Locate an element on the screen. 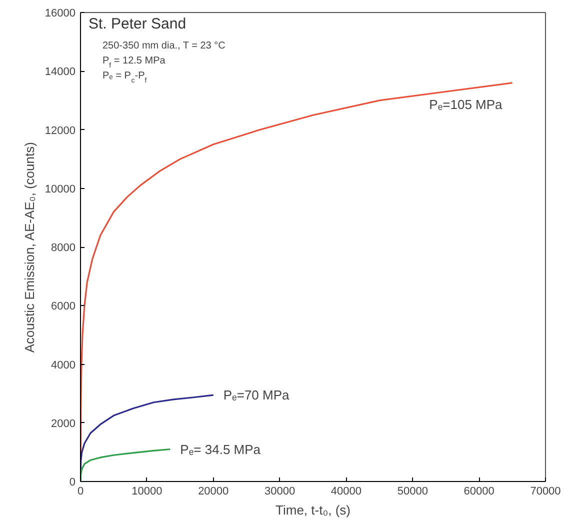 This screenshot has width=588, height=529. y-tick-label: 8000 is located at coordinates (63, 248).